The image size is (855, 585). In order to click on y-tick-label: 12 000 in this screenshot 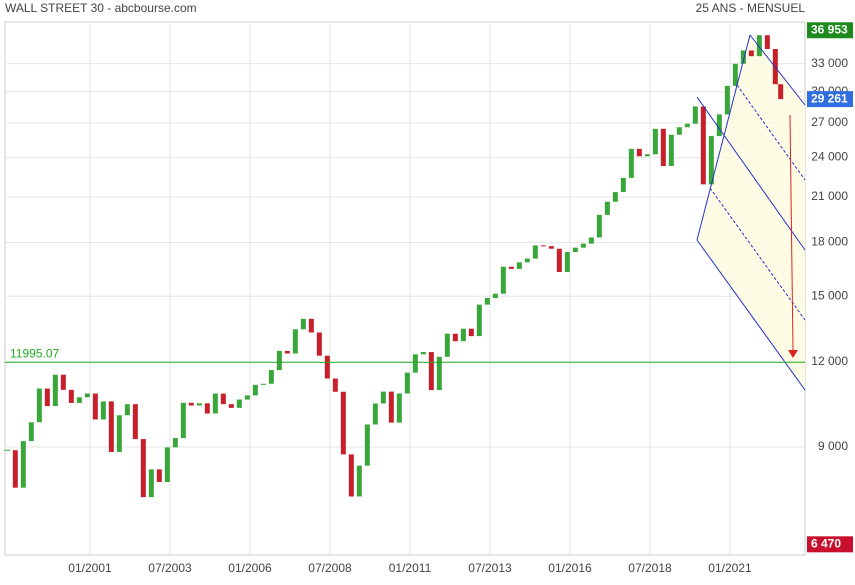, I will do `click(829, 361)`.